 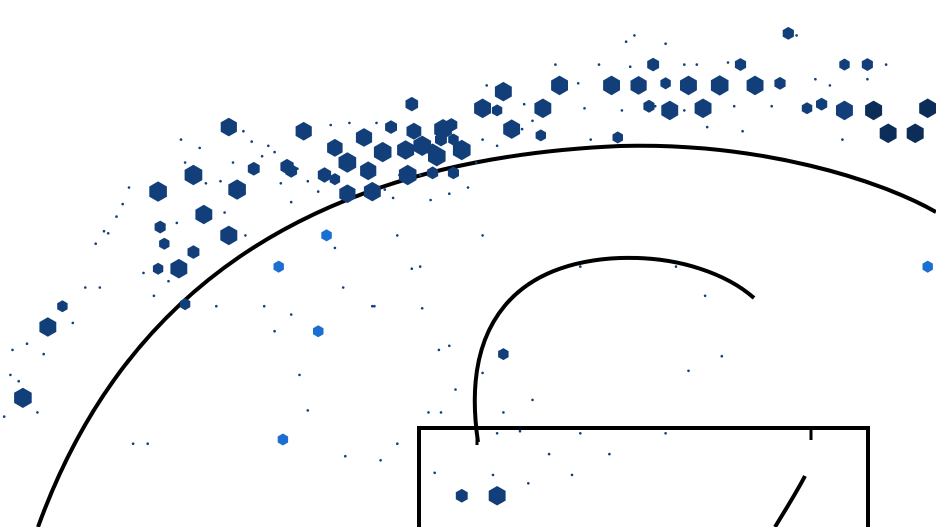 What do you see at coordinates (790, 501) in the screenshot?
I see `restricted-arc` at bounding box center [790, 501].